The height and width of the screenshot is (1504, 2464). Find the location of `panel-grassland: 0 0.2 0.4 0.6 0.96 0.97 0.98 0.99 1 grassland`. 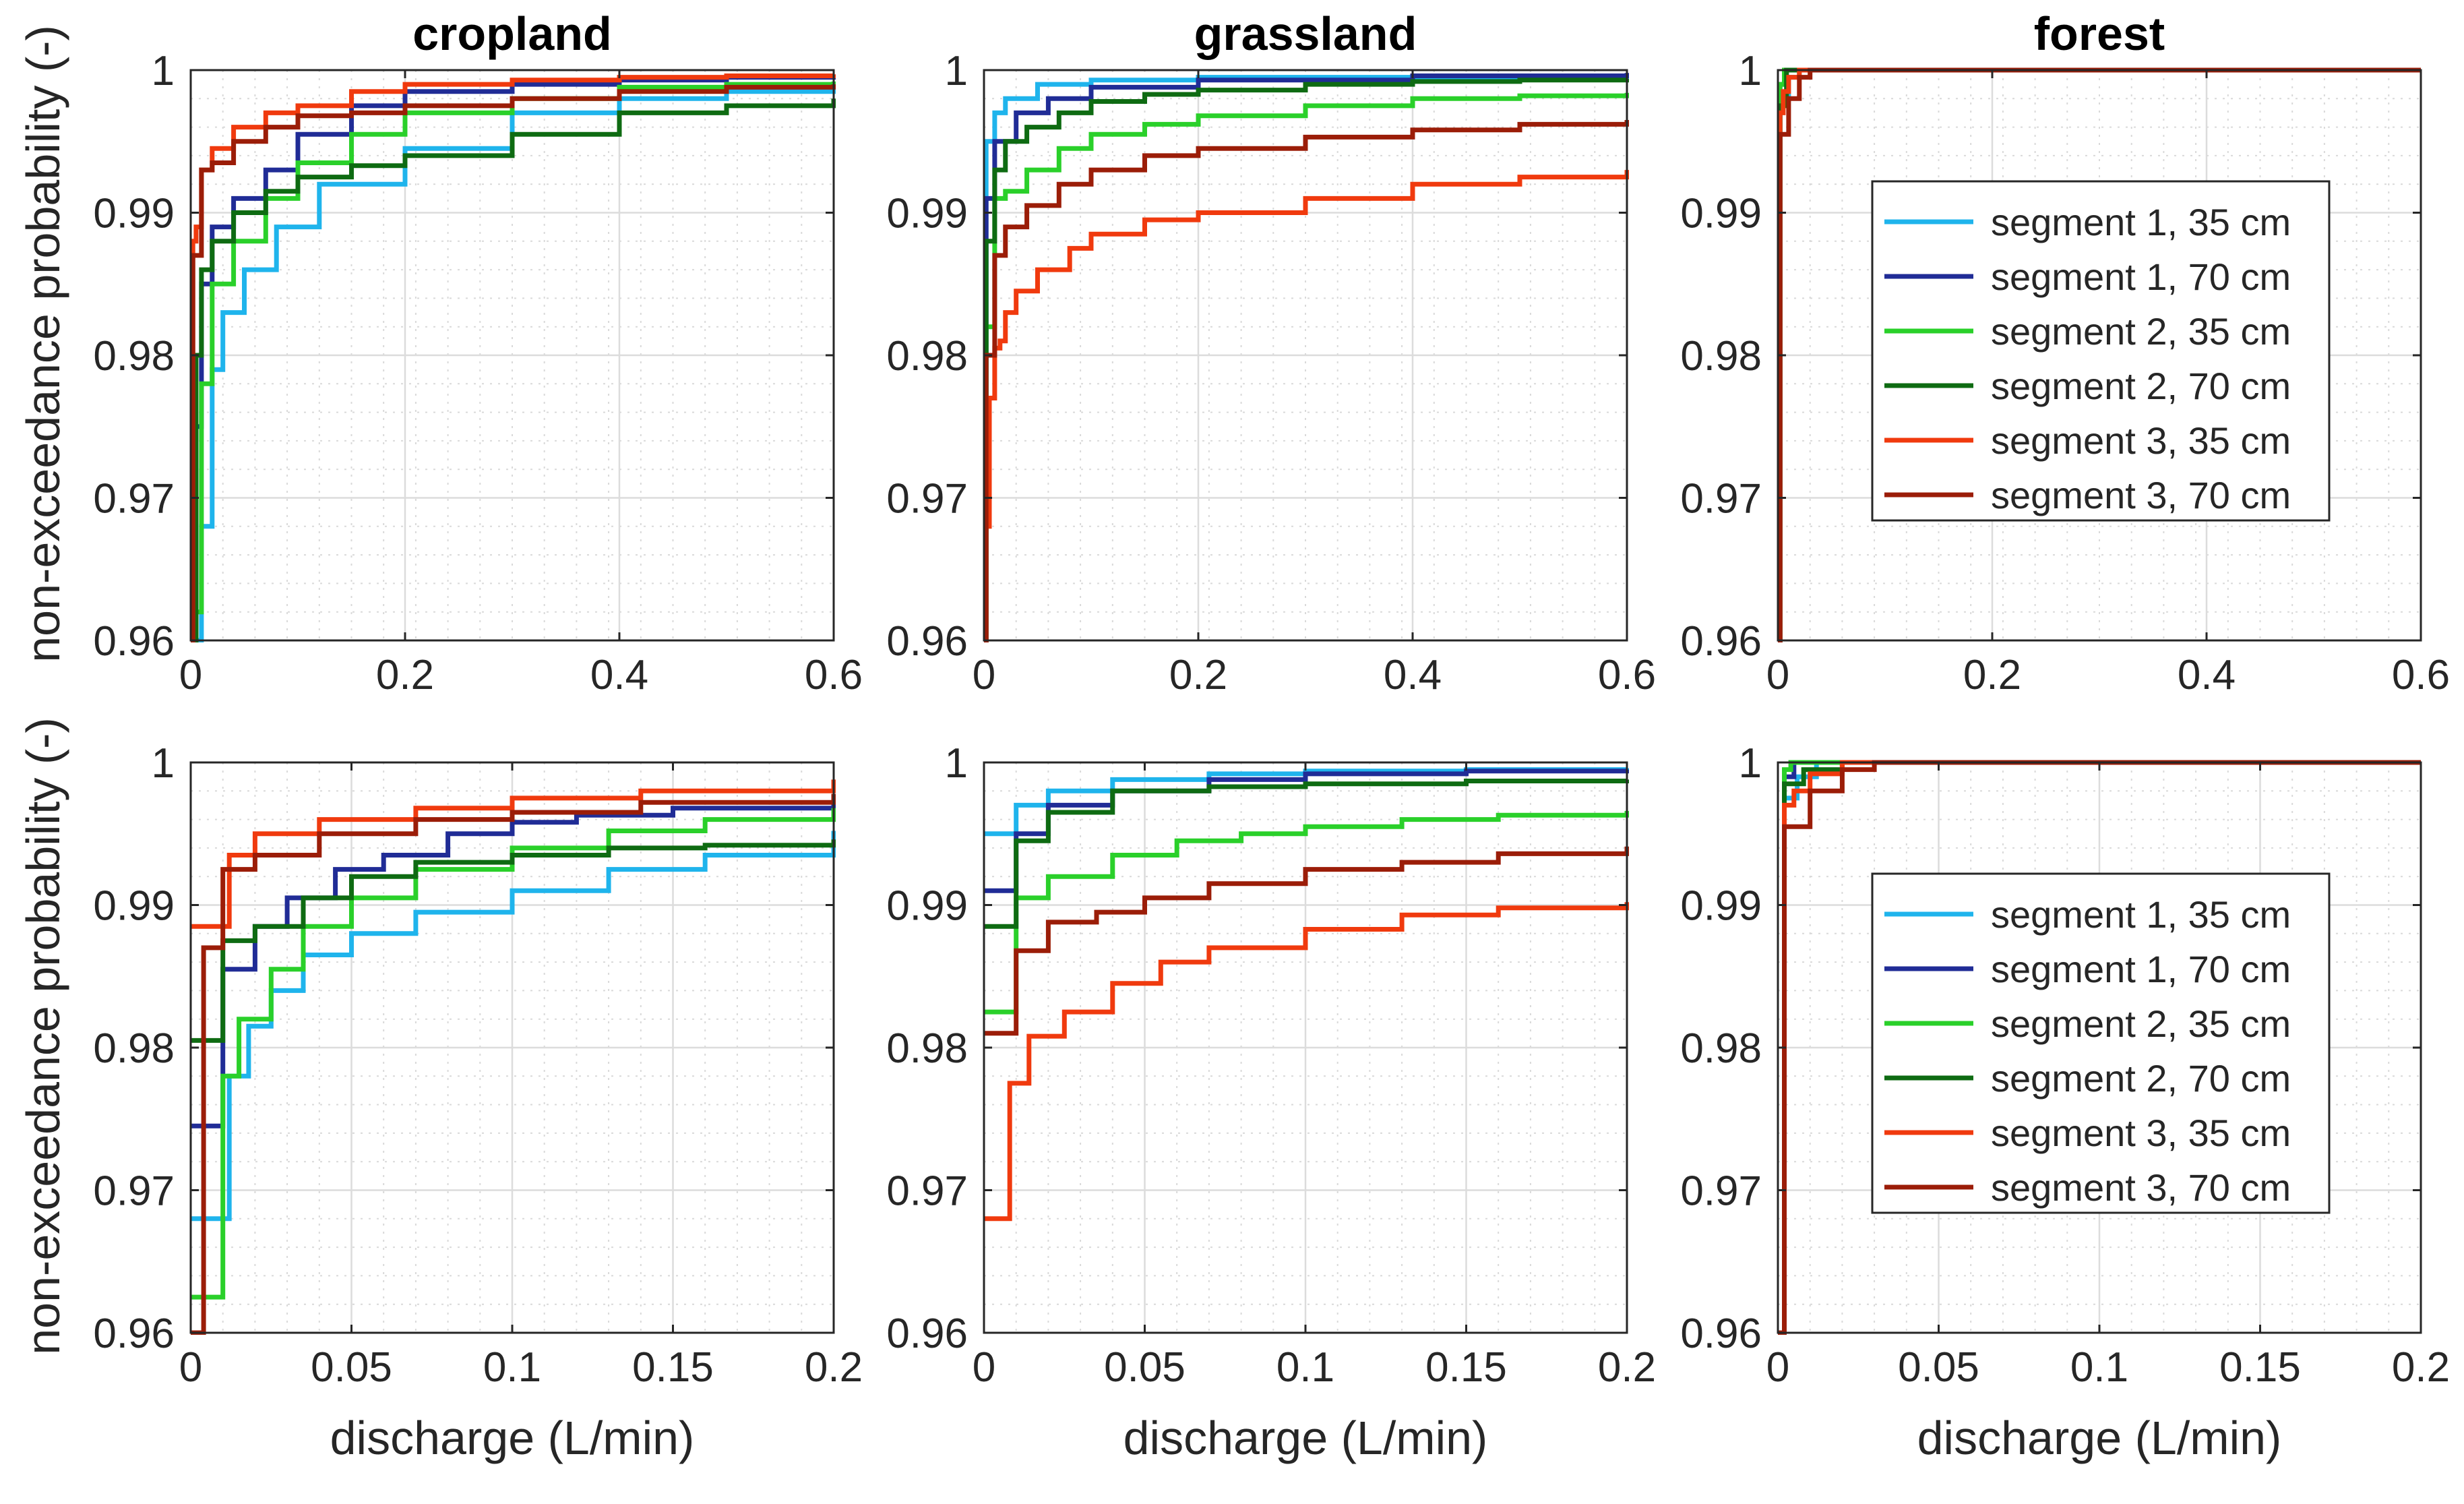

panel-grassland: 0 0.2 0.4 0.6 0.96 0.97 0.98 0.99 1 grassland is located at coordinates (1271, 352).